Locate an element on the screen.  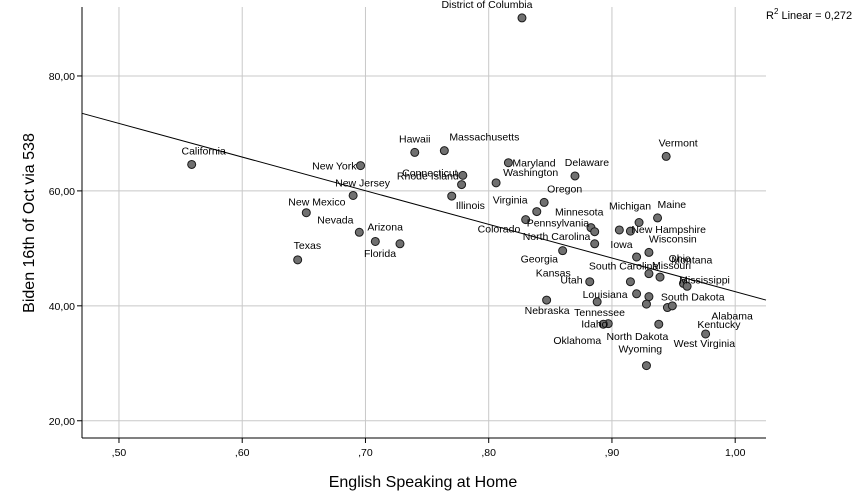
point-wisconsin is located at coordinates (649, 252).